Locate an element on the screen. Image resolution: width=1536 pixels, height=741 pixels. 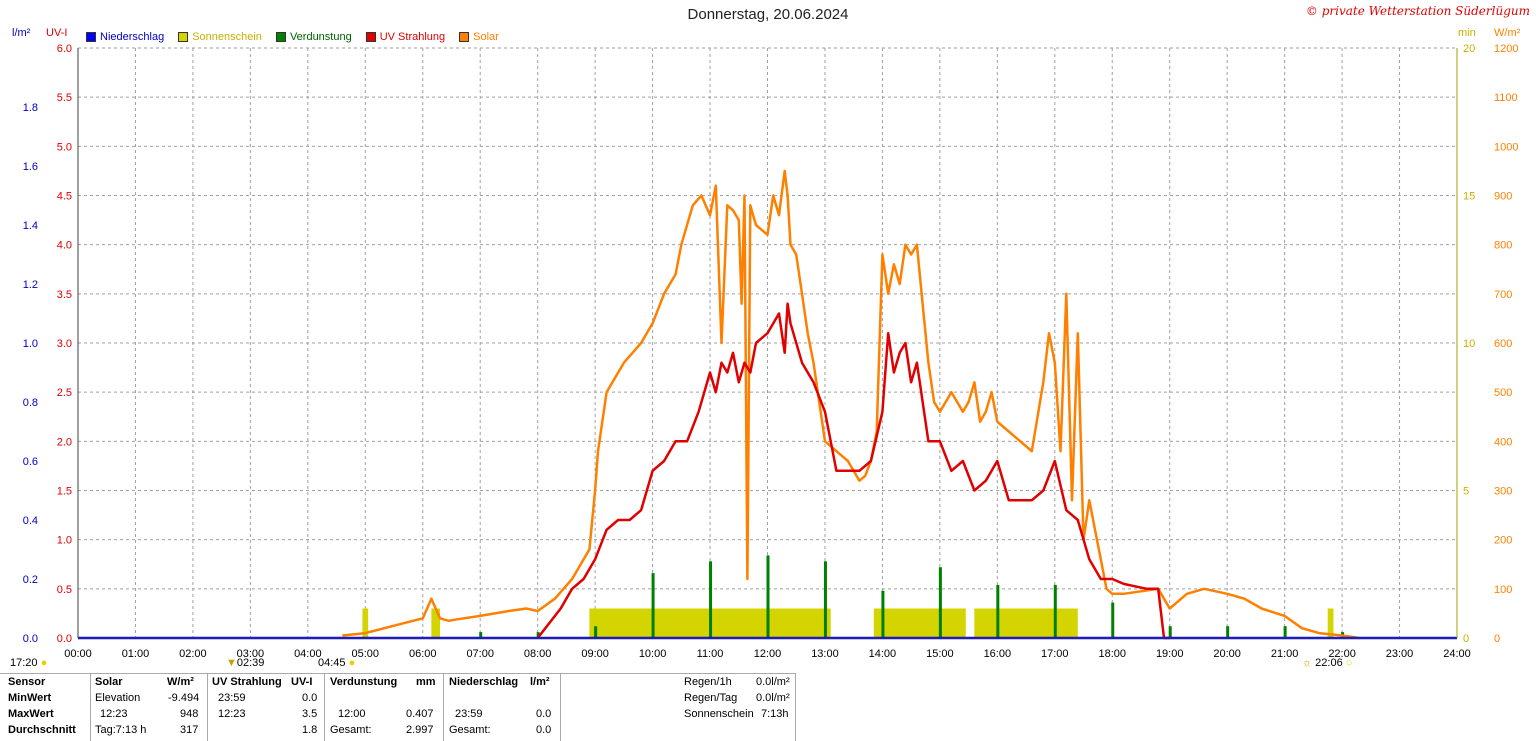
stats-solar-max: 948 is located at coordinates (189, 714).